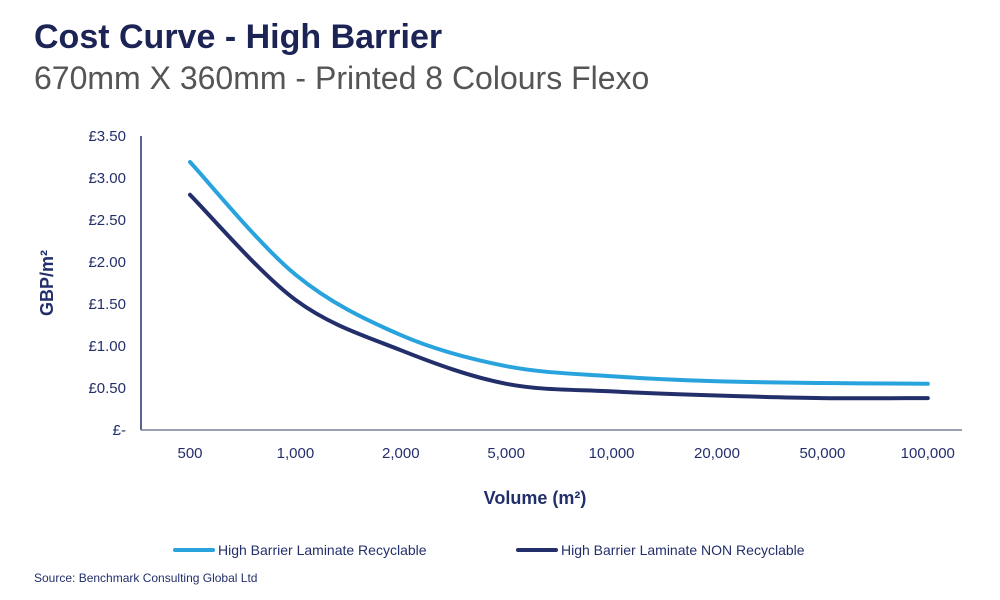  Describe the element at coordinates (119, 430) in the screenshot. I see `y-tick-label: £-` at that location.